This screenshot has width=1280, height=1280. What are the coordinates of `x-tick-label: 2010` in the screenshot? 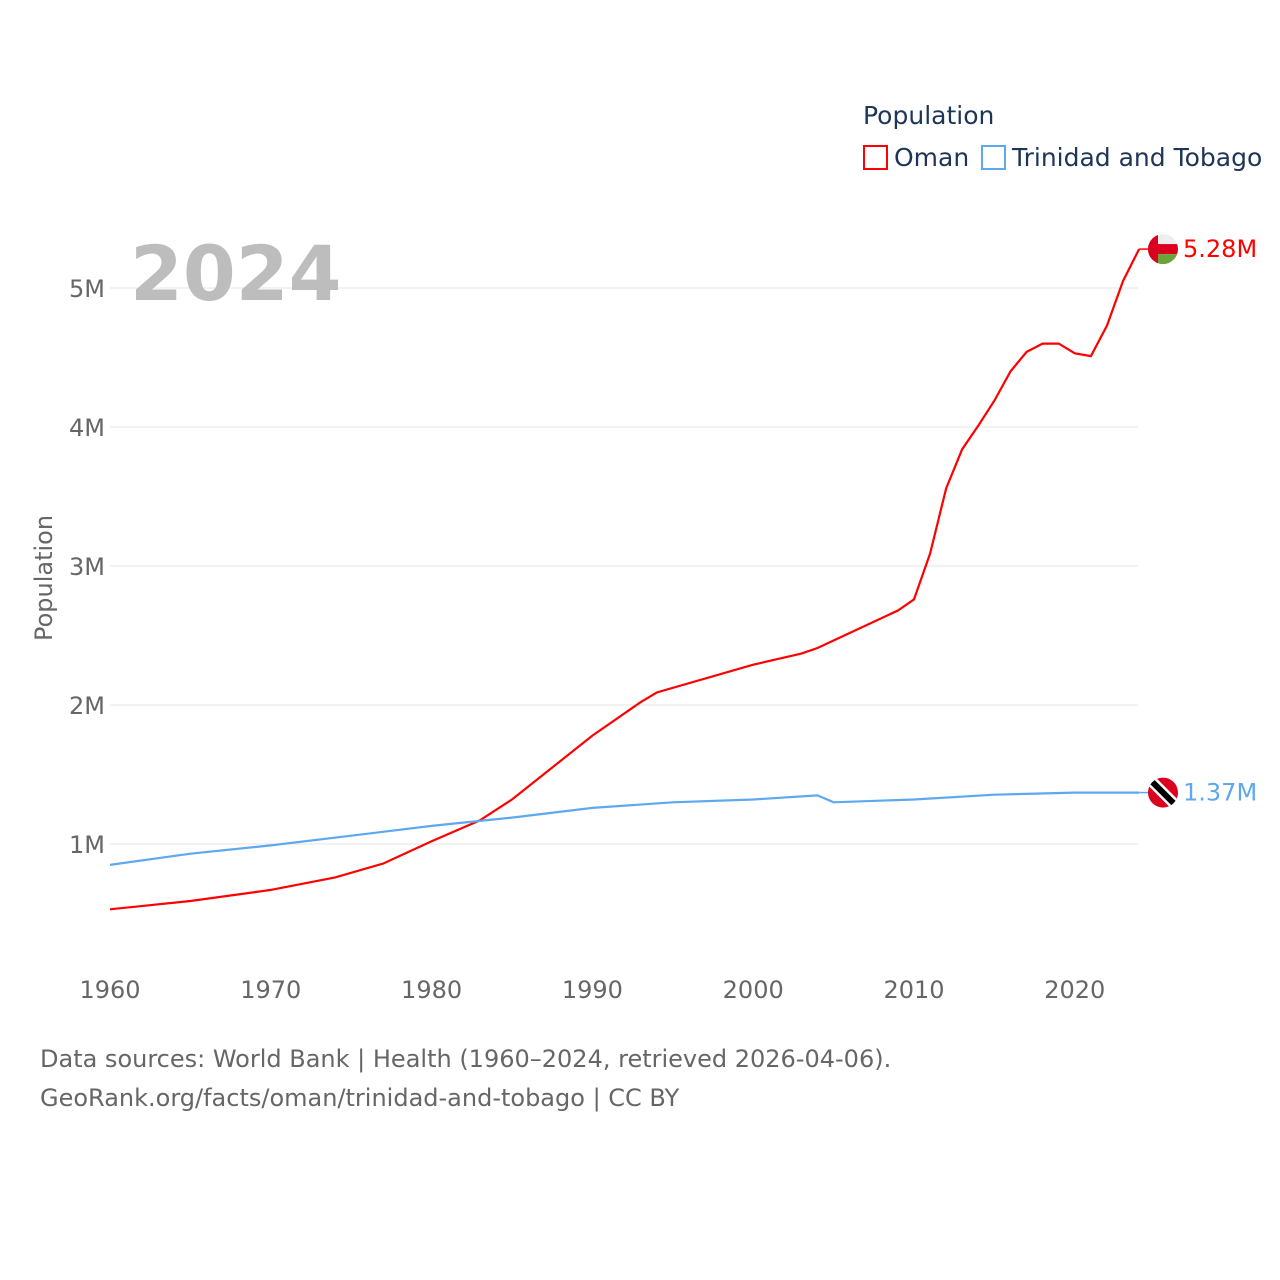 It's located at (913, 990).